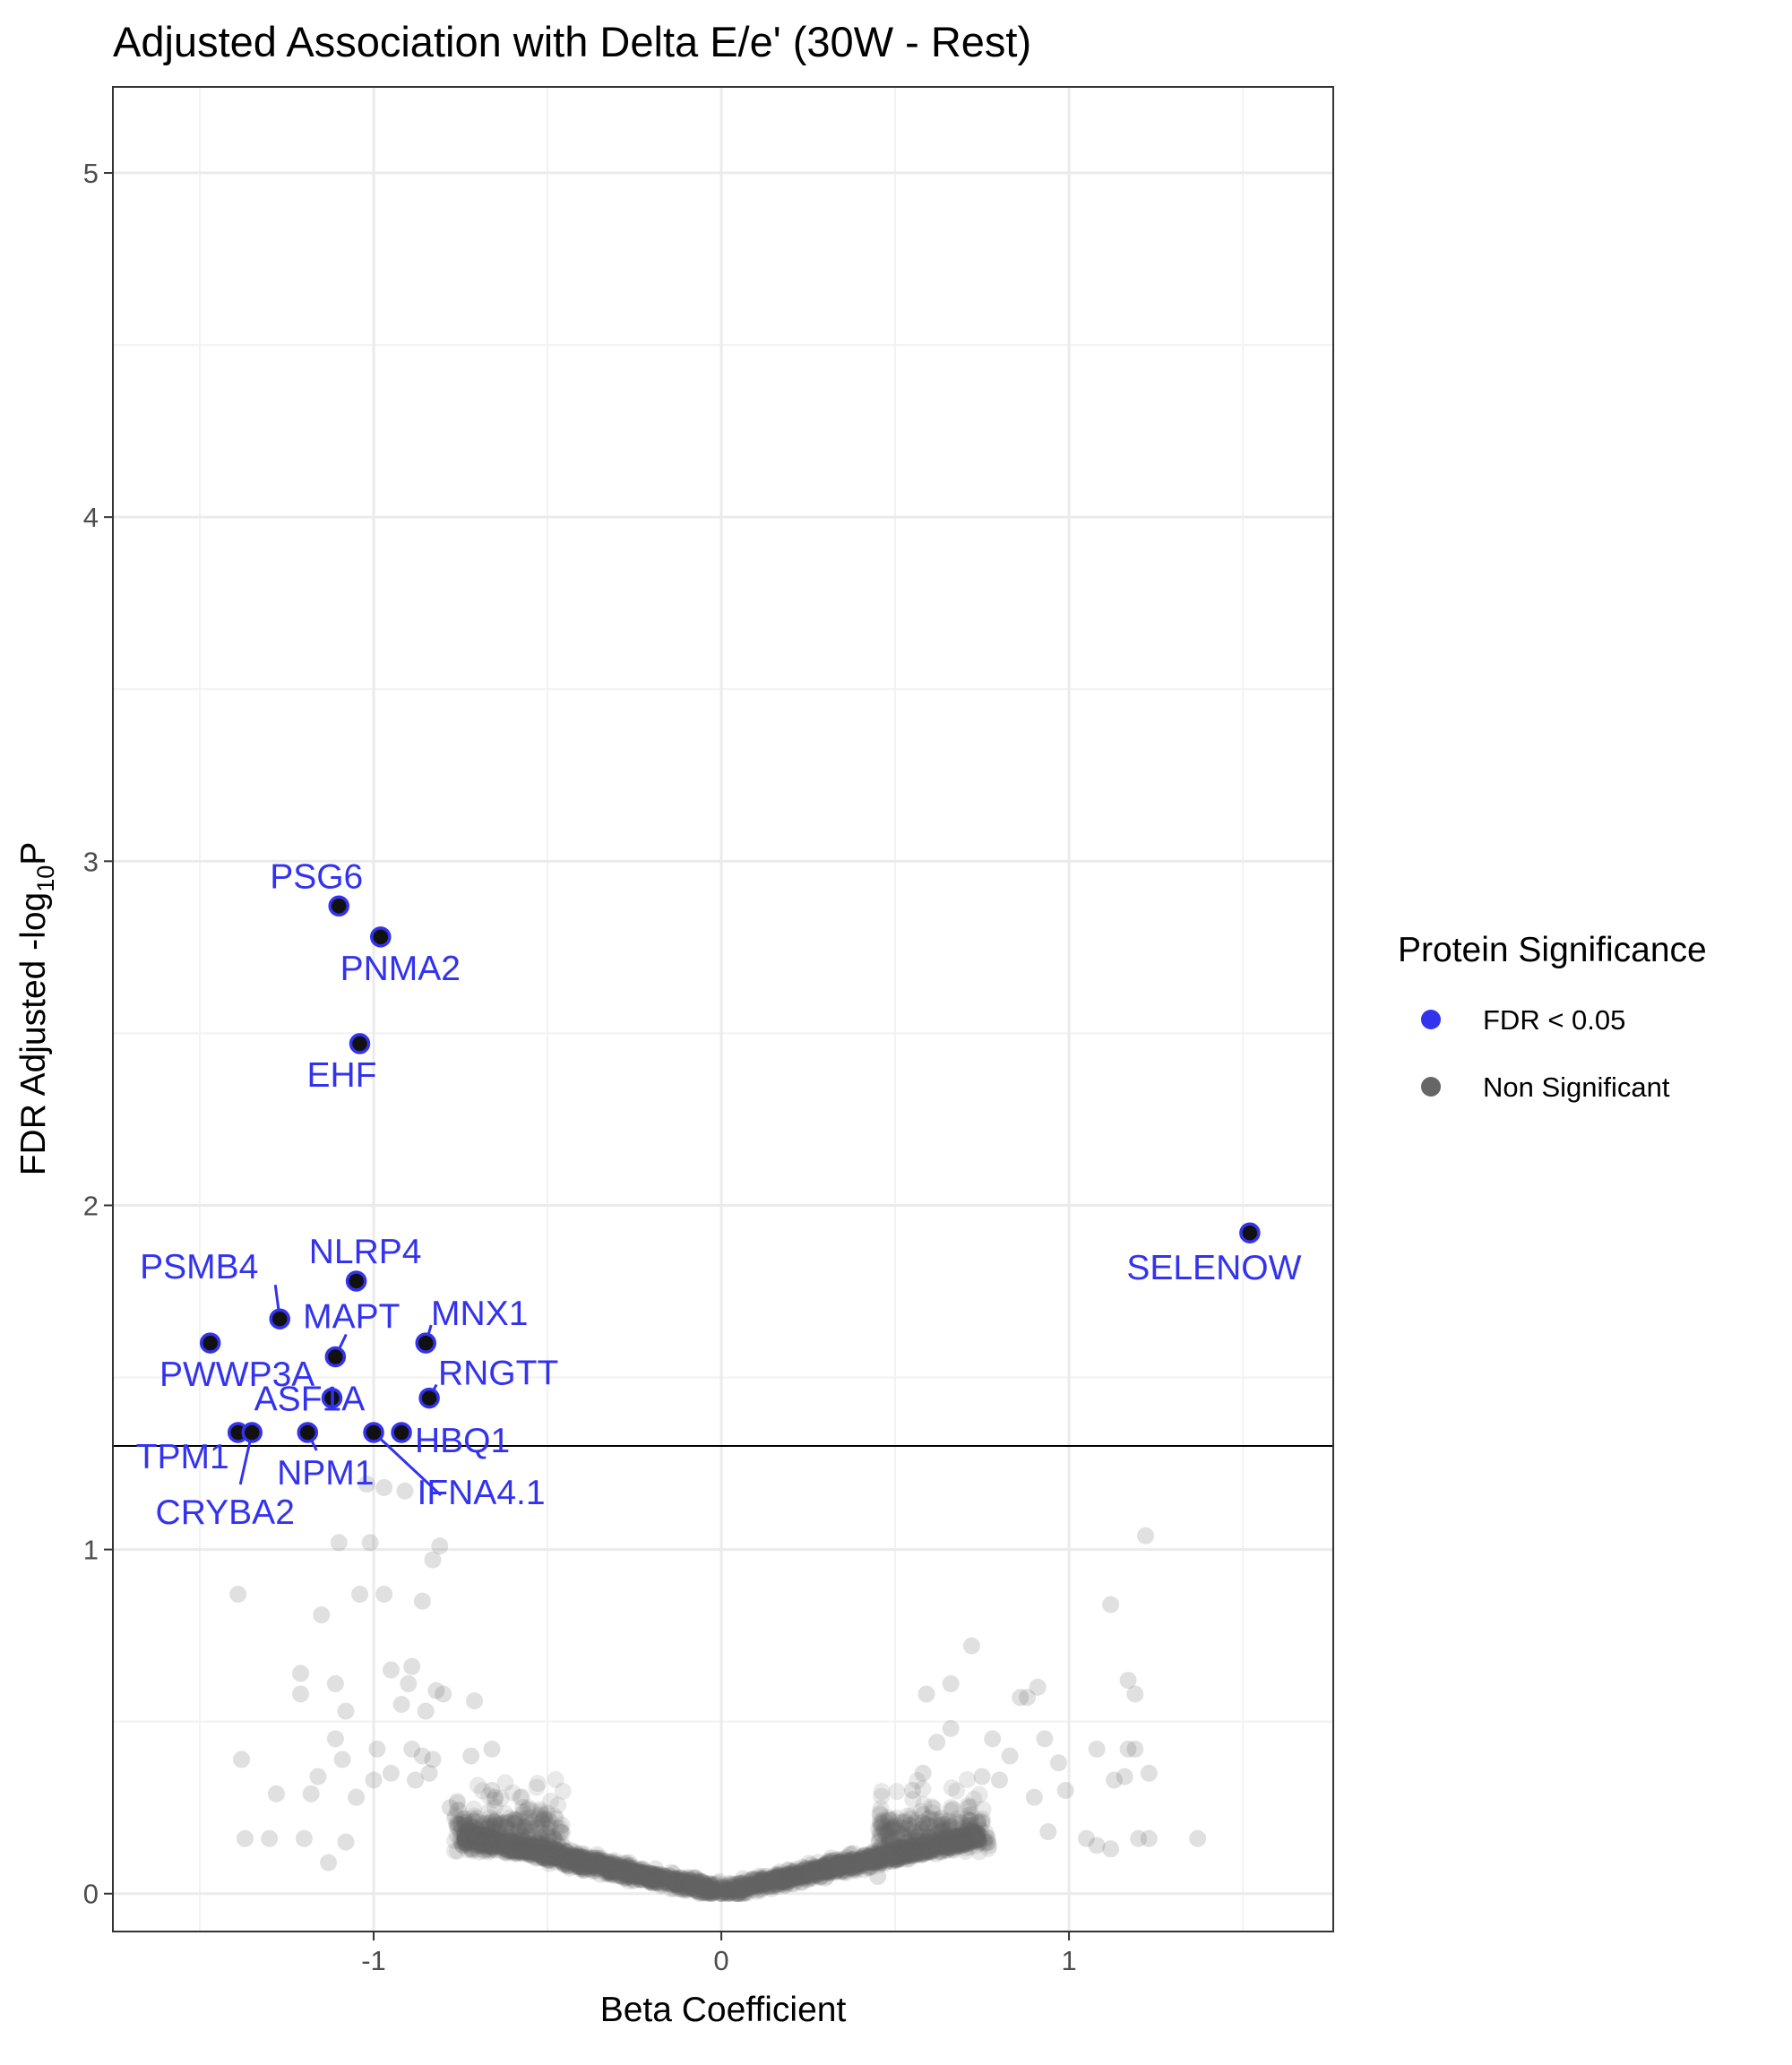 The image size is (1792, 2065). What do you see at coordinates (723, 2010) in the screenshot?
I see `x-axis-title: Beta Coefficient` at bounding box center [723, 2010].